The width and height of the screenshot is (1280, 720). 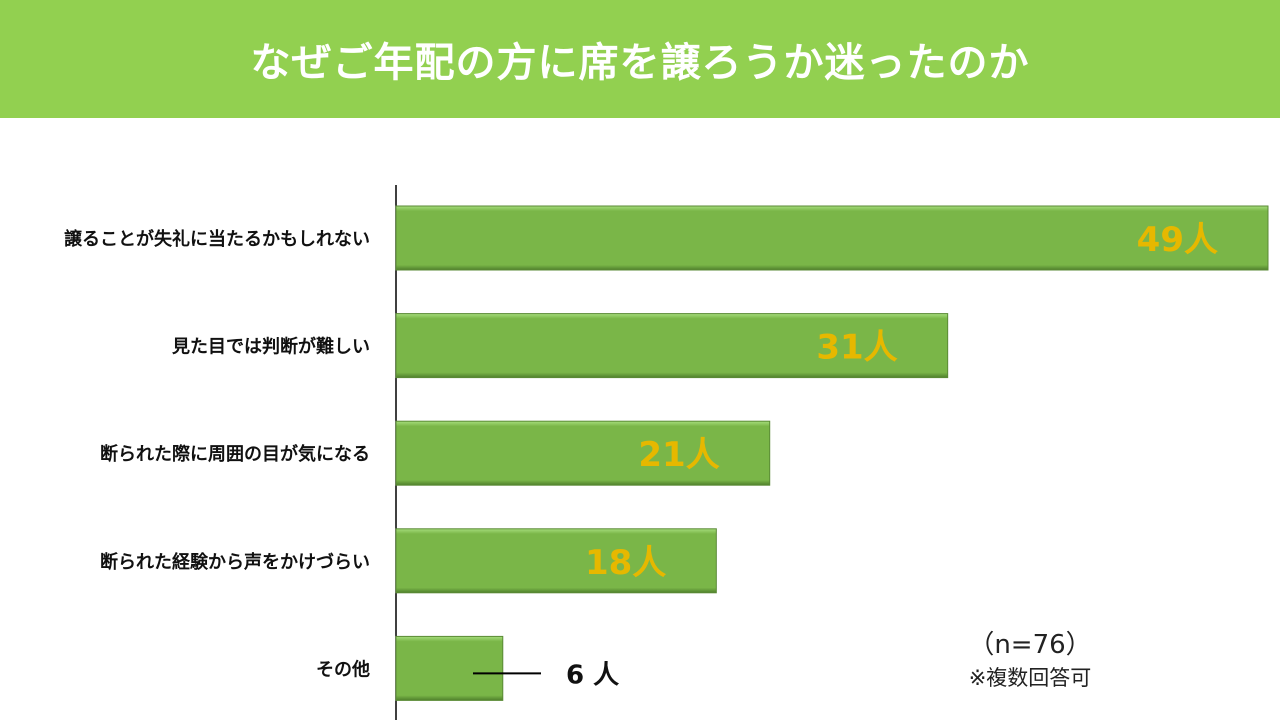 What do you see at coordinates (678, 455) in the screenshot?
I see `data-label: 21人` at bounding box center [678, 455].